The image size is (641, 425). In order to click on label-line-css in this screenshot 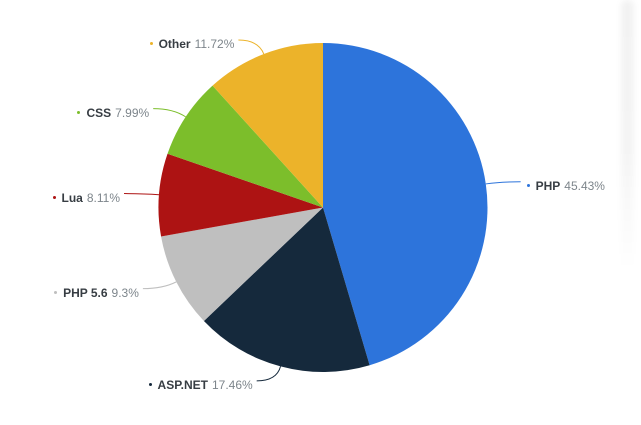, I will do `click(169, 113)`.